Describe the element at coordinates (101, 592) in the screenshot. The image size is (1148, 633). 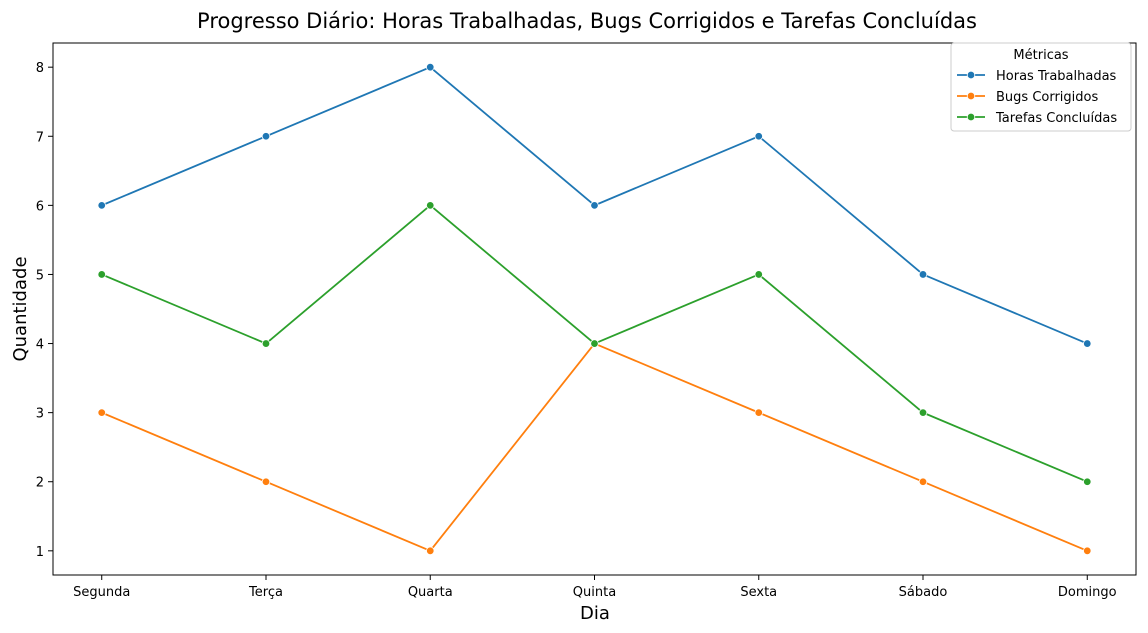
I see `x-tick-label: Segunda` at that location.